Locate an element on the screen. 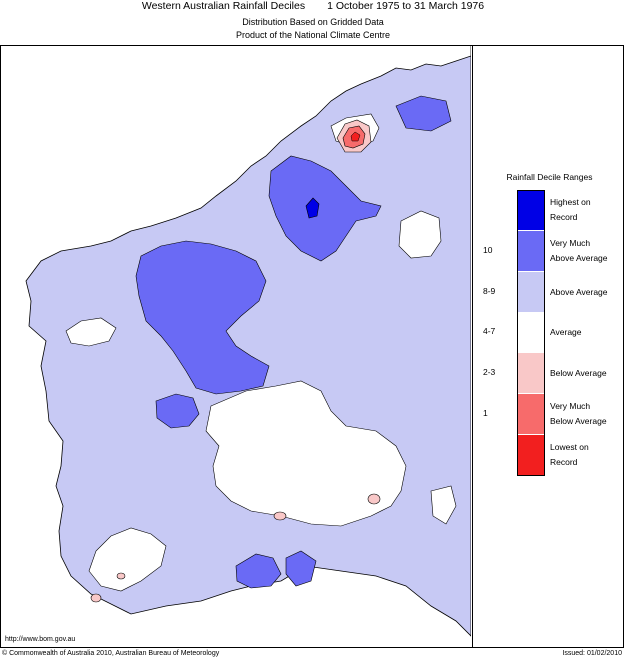  legend-label: Average is located at coordinates (587, 332).